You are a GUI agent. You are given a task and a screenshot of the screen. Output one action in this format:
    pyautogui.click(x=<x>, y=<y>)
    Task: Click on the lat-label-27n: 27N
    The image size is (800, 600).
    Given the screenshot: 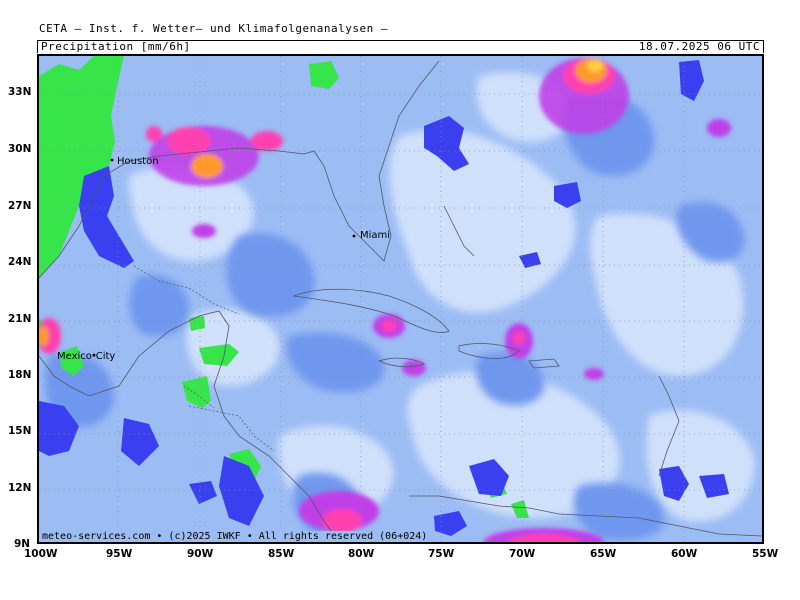 What is the action you would take?
    pyautogui.click(x=20, y=206)
    